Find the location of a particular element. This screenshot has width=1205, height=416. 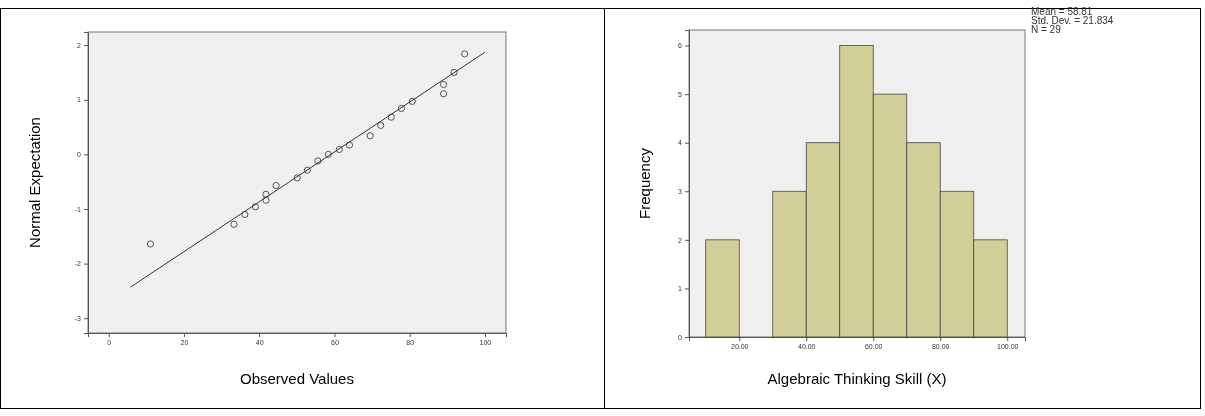

y-axis-title: Frequency is located at coordinates (644, 183).